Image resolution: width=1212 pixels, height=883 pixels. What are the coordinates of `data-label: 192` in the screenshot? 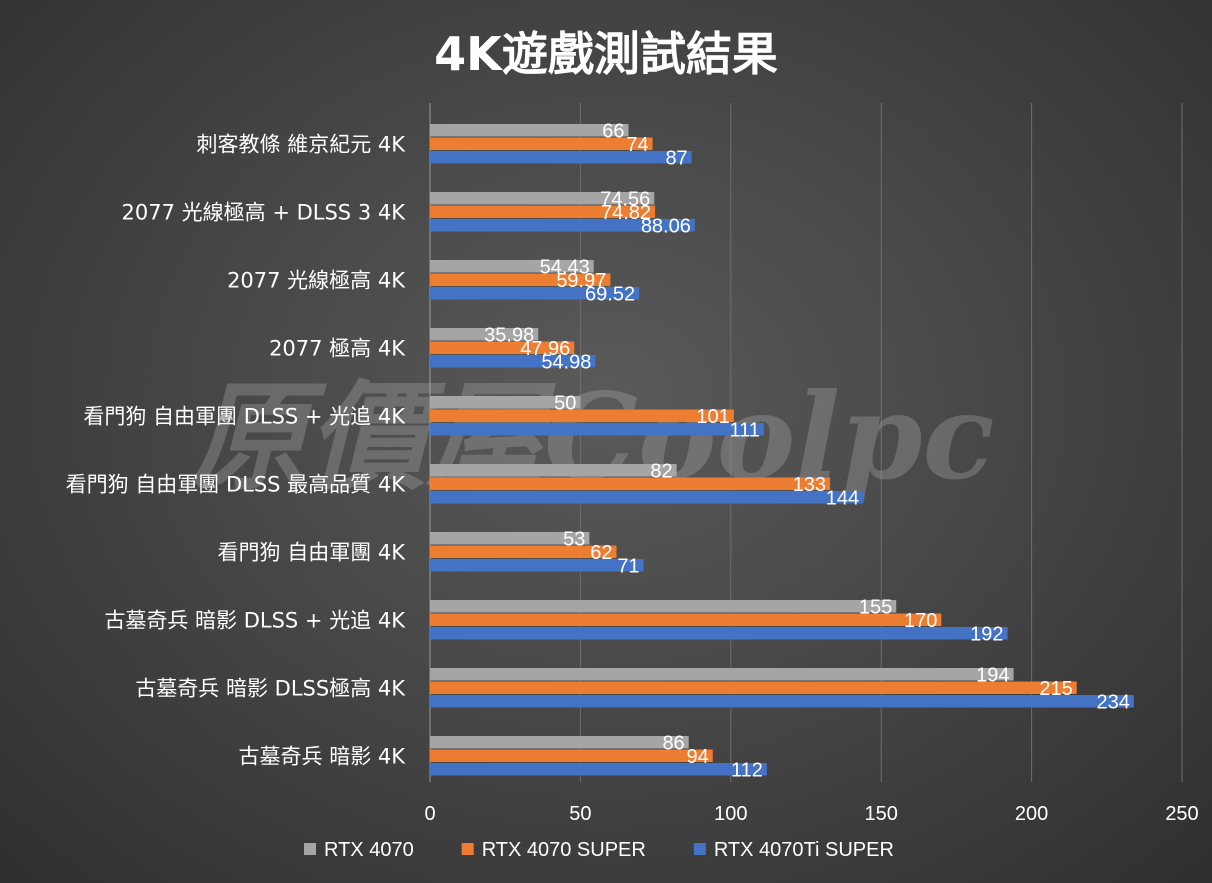 It's located at (986, 634).